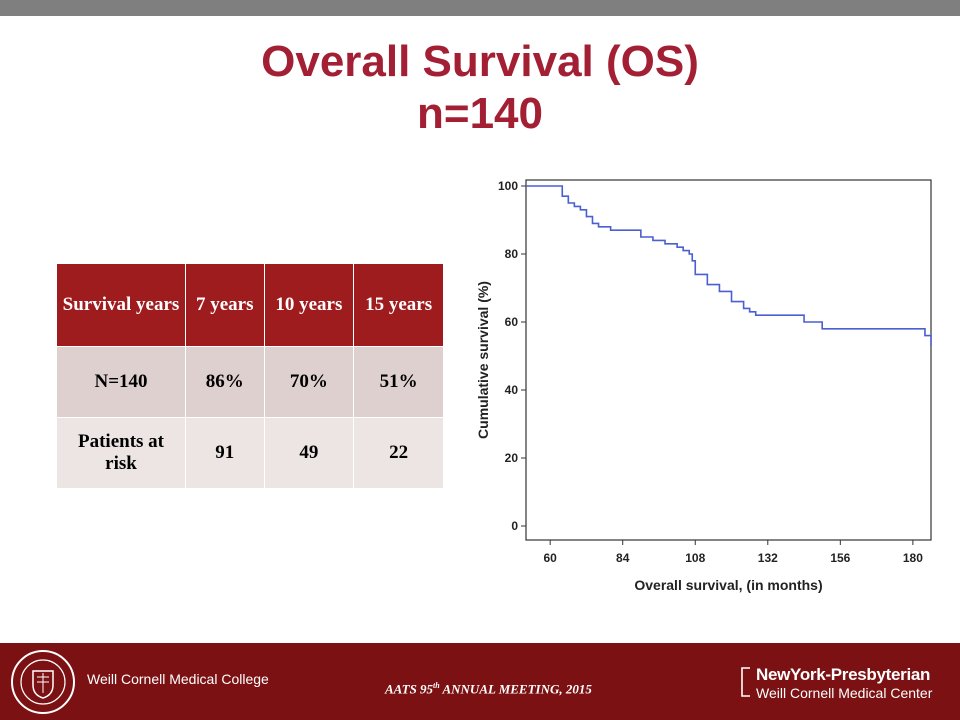 The width and height of the screenshot is (960, 720). I want to click on meeting-label: AATS 95th ANNUAL MEETING, 2015, so click(488, 689).